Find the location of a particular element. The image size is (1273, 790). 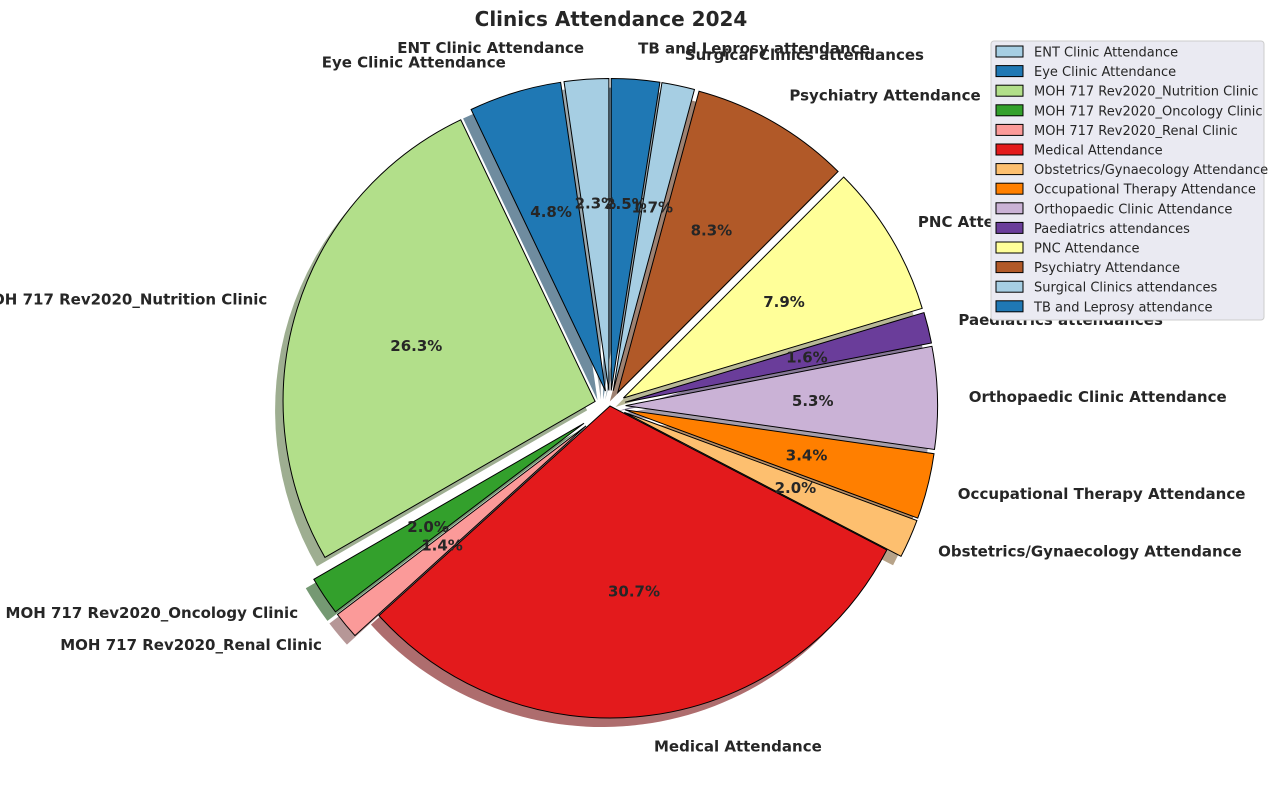

legend-label-paediatrics-attendances: Paediatrics attendances is located at coordinates (1112, 229).